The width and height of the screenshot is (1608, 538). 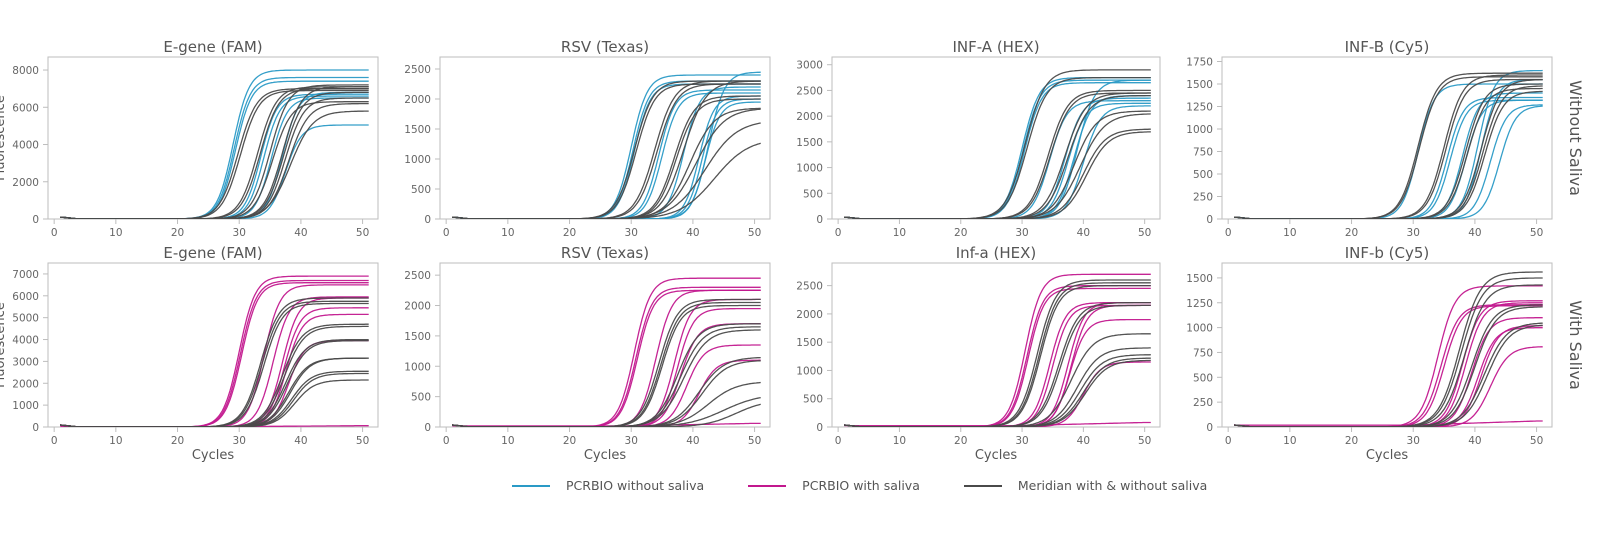 What do you see at coordinates (1203, 198) in the screenshot?
I see `y-tick-label: 250` at bounding box center [1203, 198].